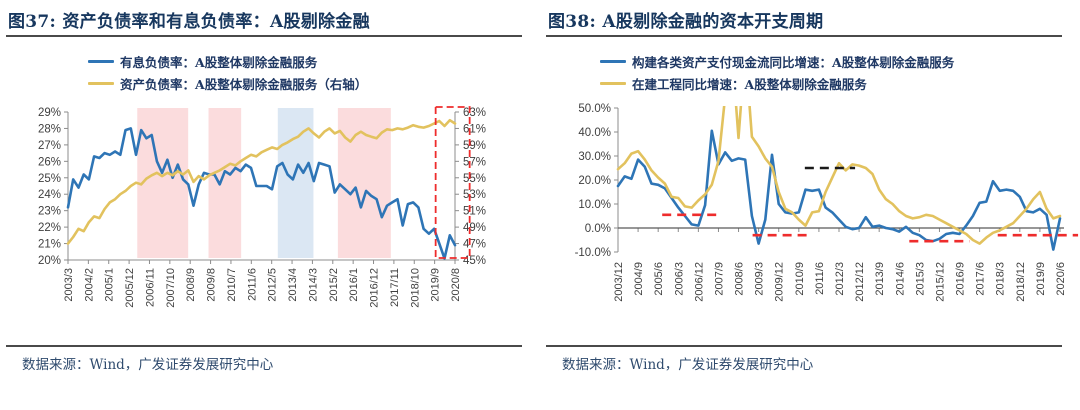 Image resolution: width=1080 pixels, height=410 pixels. I want to click on y-axis-label: 25%, so click(49, 179).